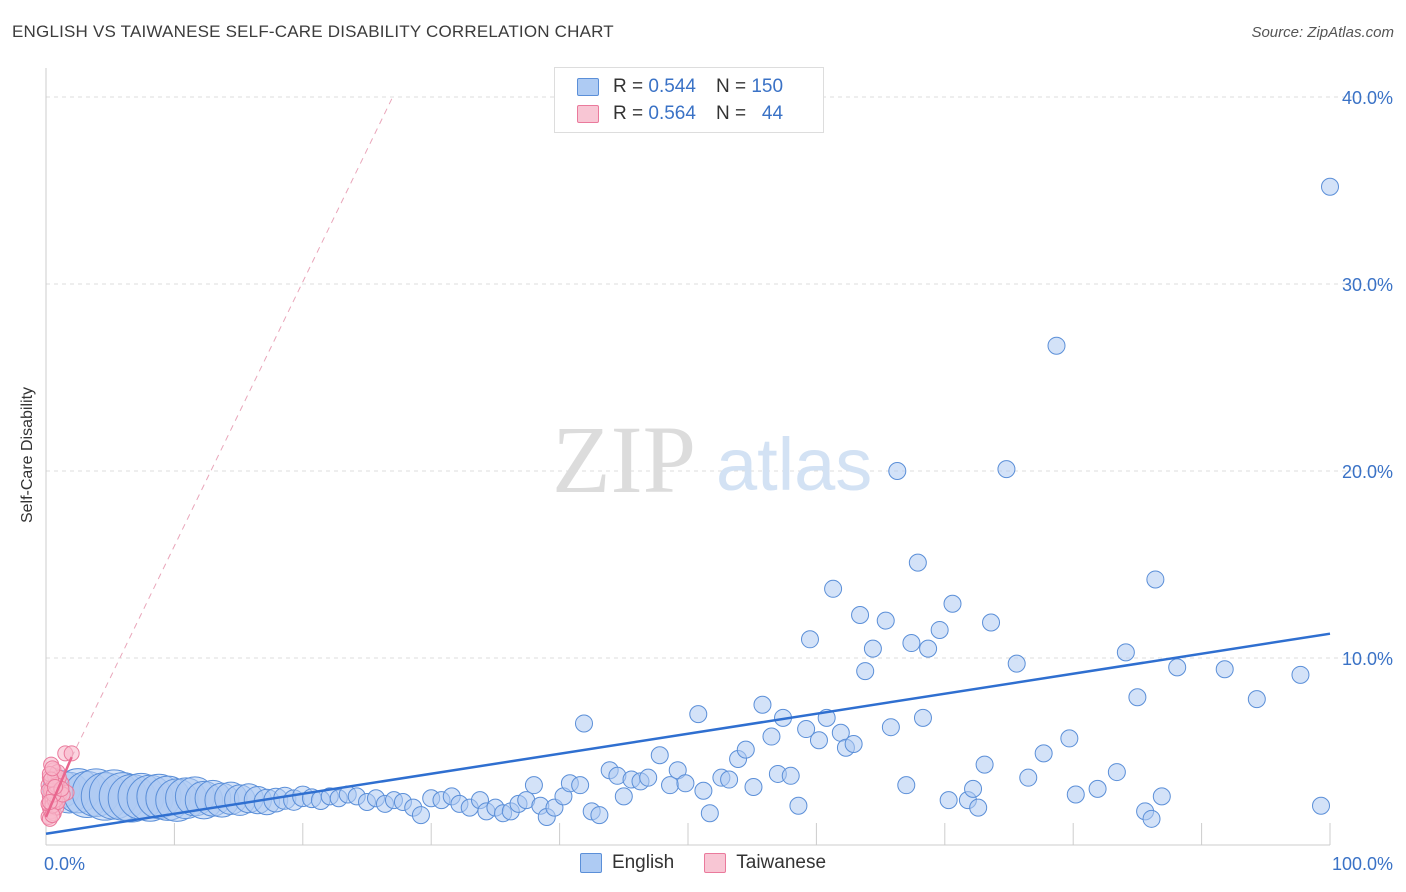  Describe the element at coordinates (672, 86) in the screenshot. I see `english-r-value: 0.544` at that location.